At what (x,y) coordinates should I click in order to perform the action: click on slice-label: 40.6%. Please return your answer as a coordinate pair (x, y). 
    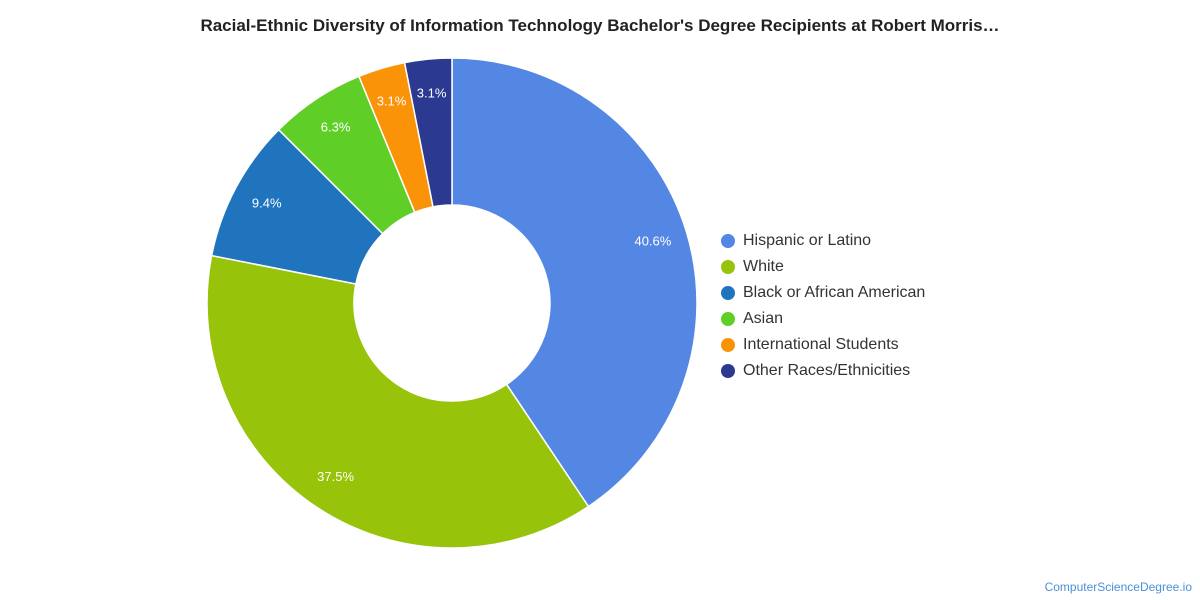
    Looking at the image, I should click on (652, 240).